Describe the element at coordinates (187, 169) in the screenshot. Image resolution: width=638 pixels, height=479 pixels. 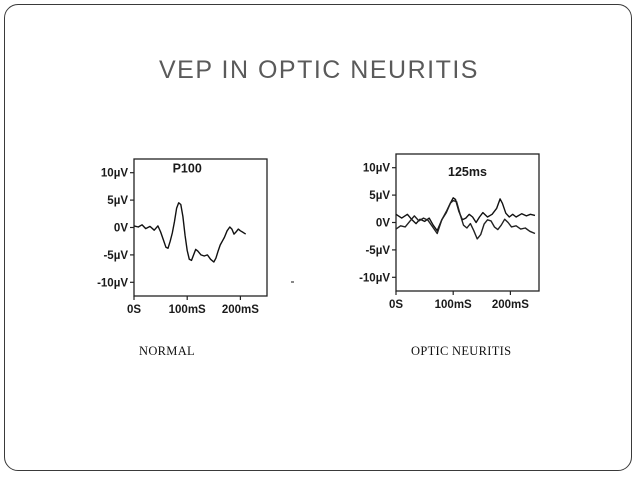
I see `peak-annotation: P100` at that location.